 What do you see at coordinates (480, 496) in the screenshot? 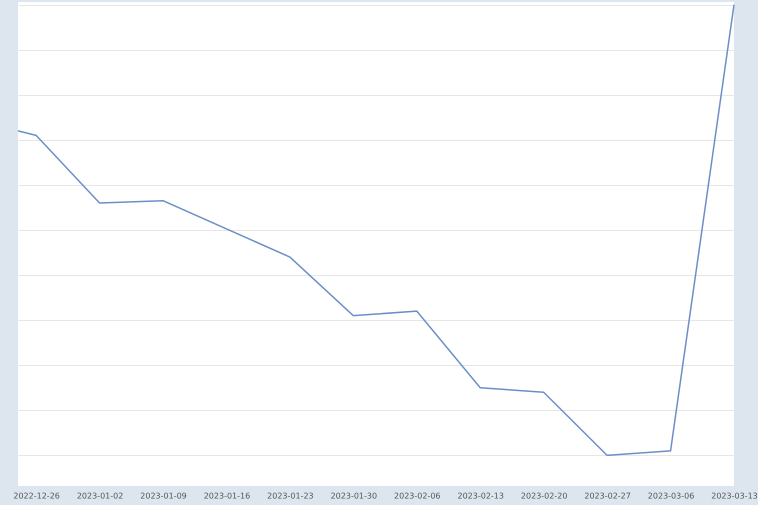
I see `x-tick-label: 2023-02-13` at bounding box center [480, 496].